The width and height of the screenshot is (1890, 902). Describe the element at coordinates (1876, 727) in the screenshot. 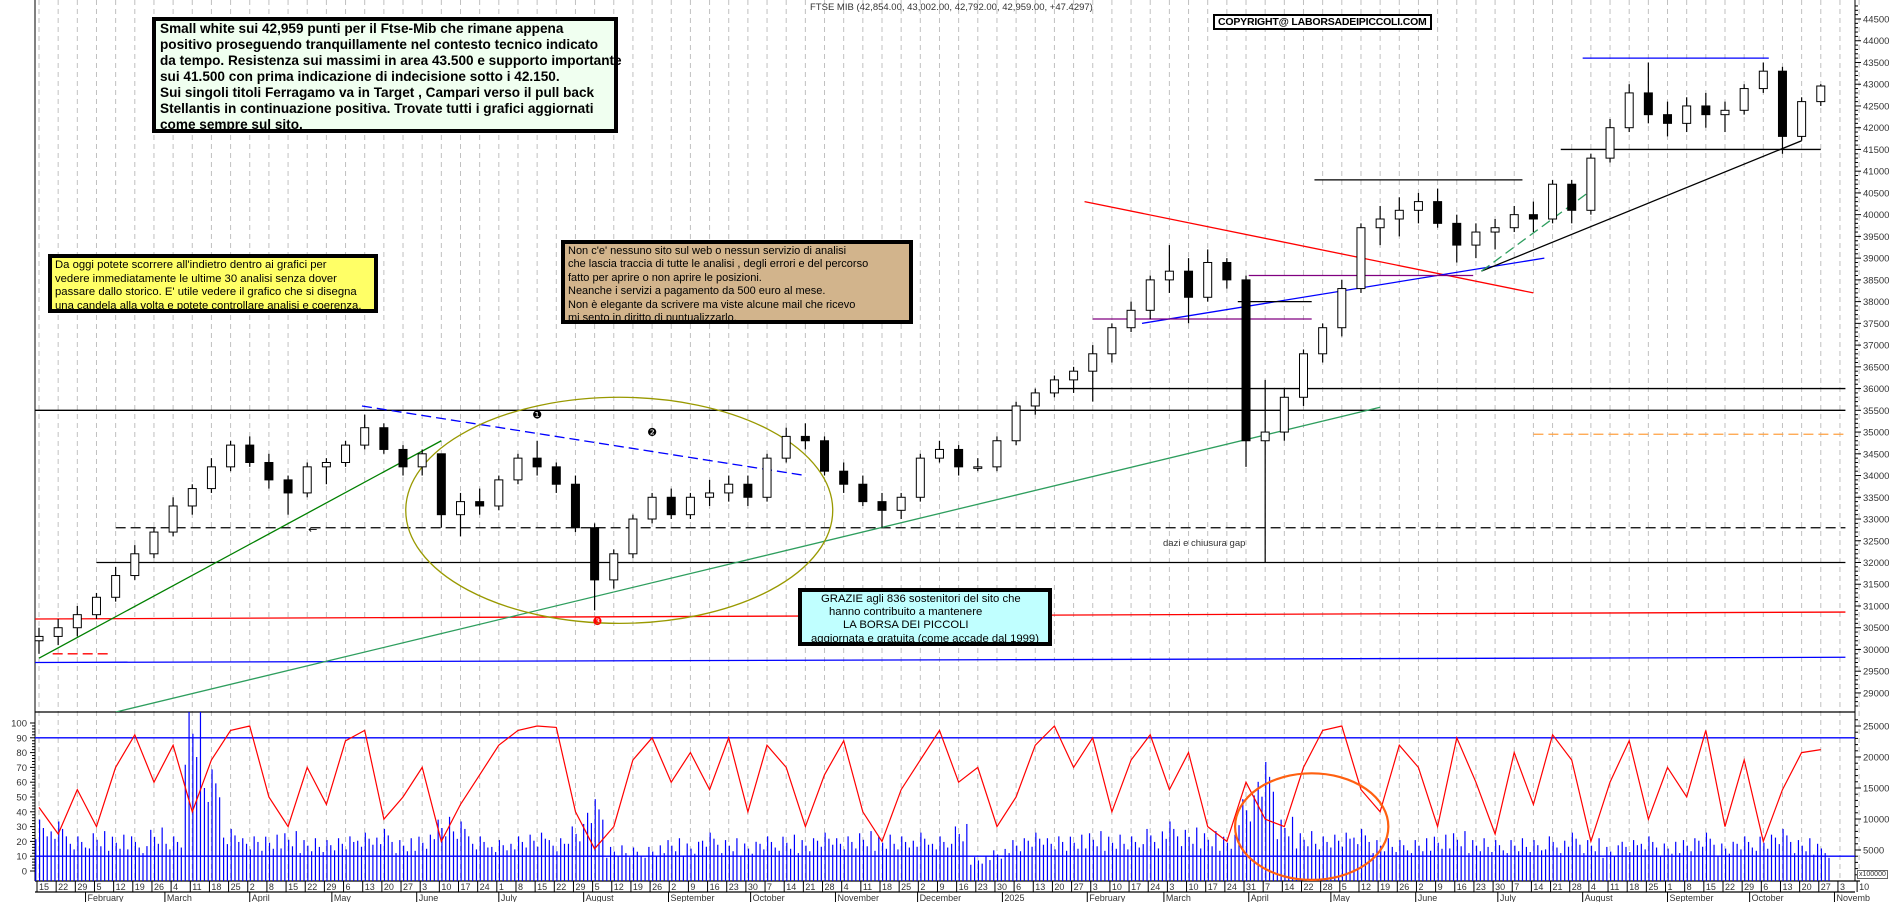

I see `volume-tick-label: 25000` at that location.